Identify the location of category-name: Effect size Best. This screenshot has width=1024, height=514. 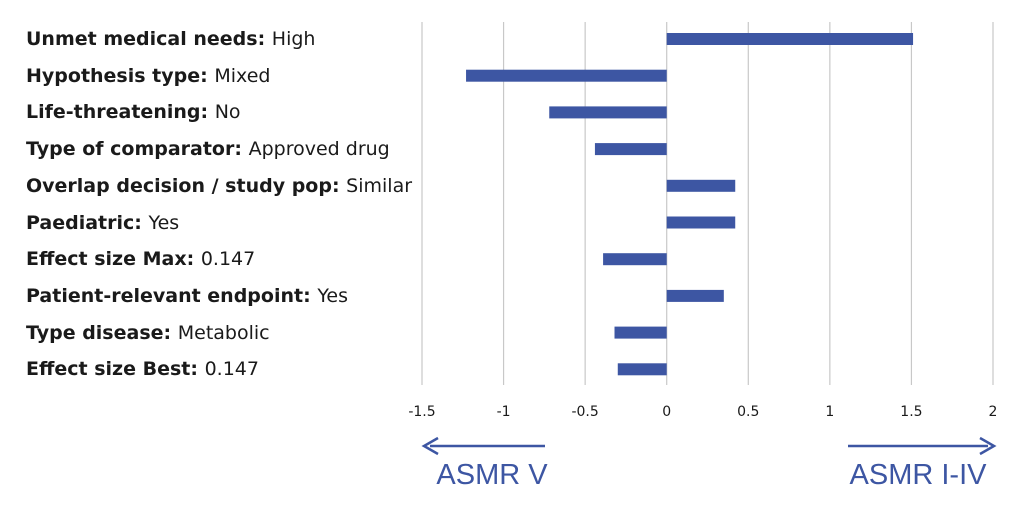
(108, 369).